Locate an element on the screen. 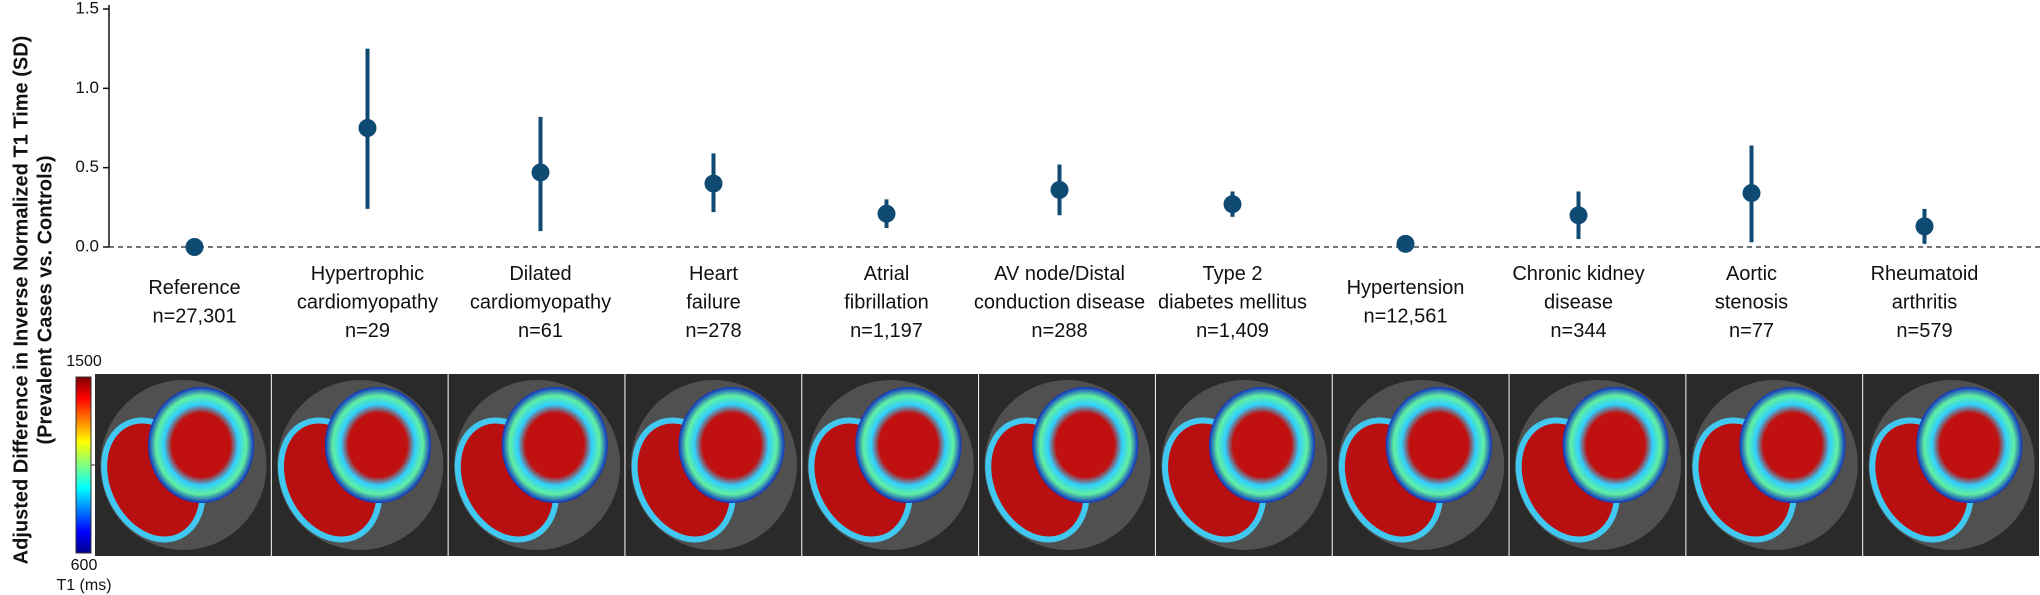  y-axis-title-line: (Prevalent Cases vs. Controls) is located at coordinates (45, 300).